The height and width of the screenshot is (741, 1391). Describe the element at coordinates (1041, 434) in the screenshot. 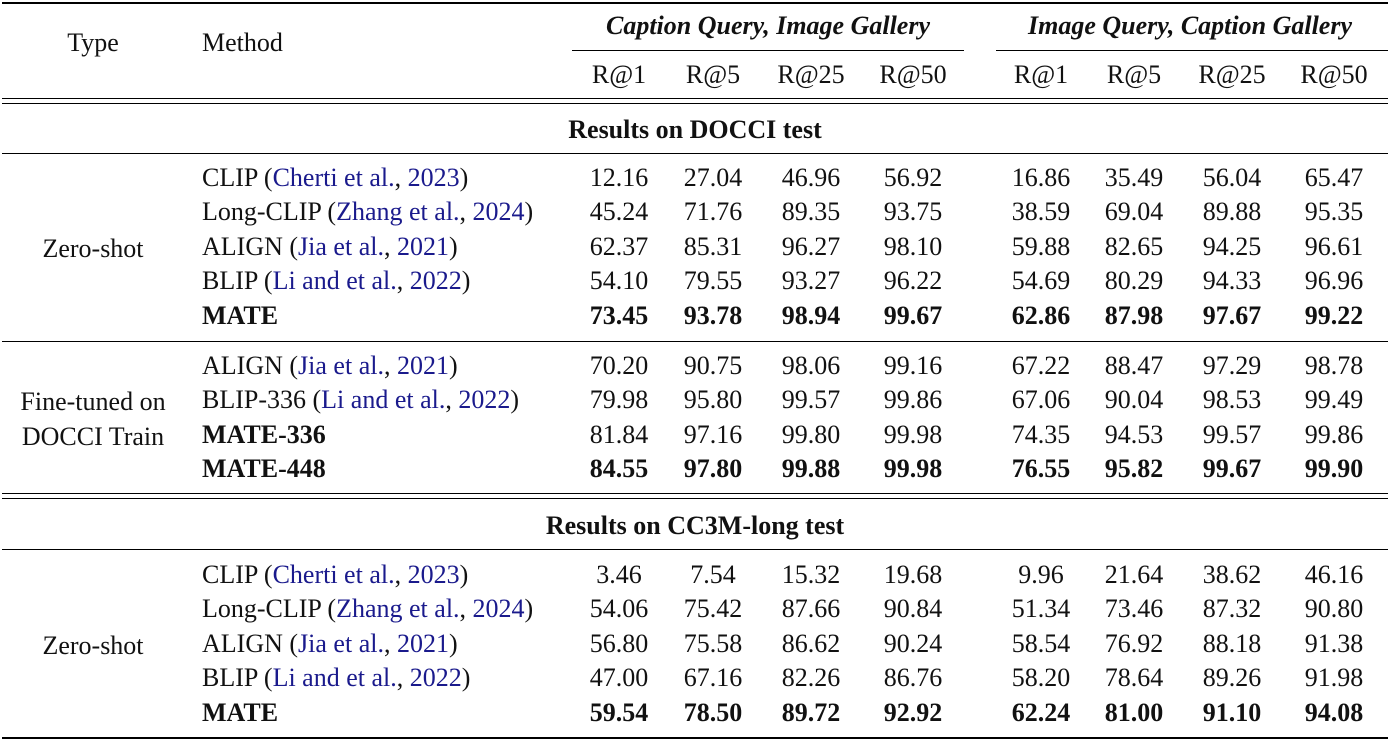

I see `value-cell: 74.35` at that location.